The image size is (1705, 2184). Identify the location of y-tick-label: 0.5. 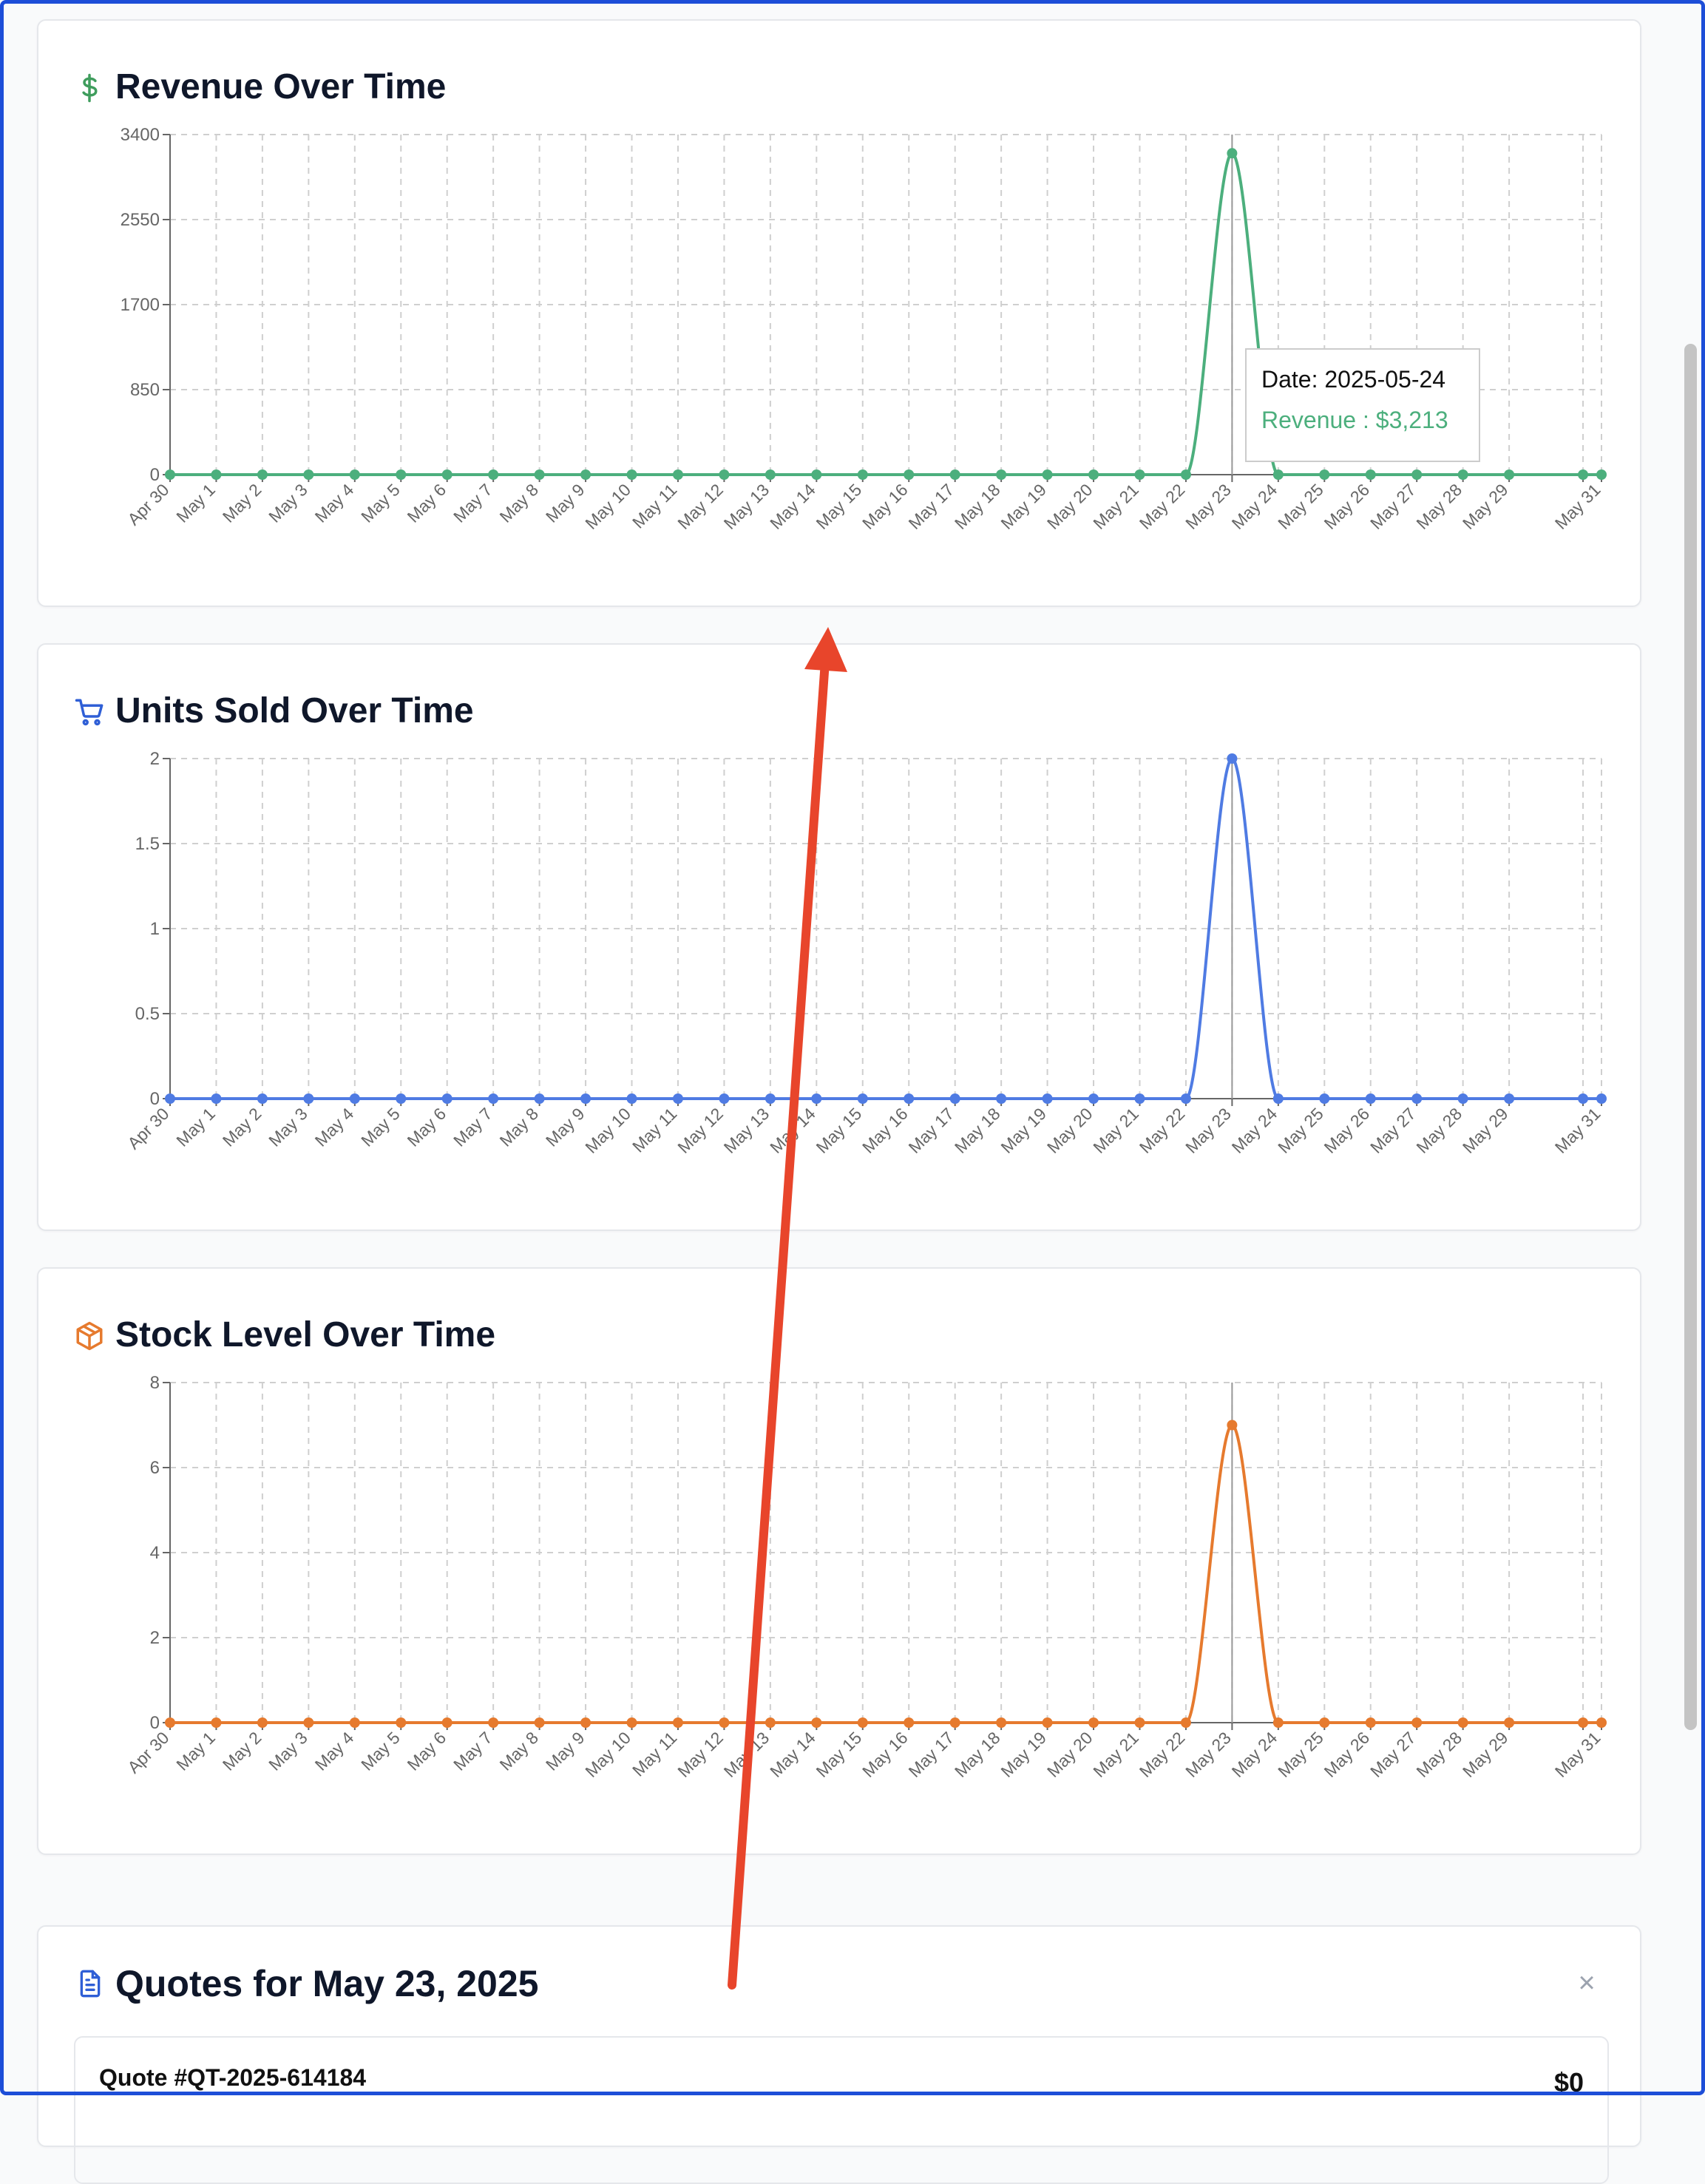
(147, 1014).